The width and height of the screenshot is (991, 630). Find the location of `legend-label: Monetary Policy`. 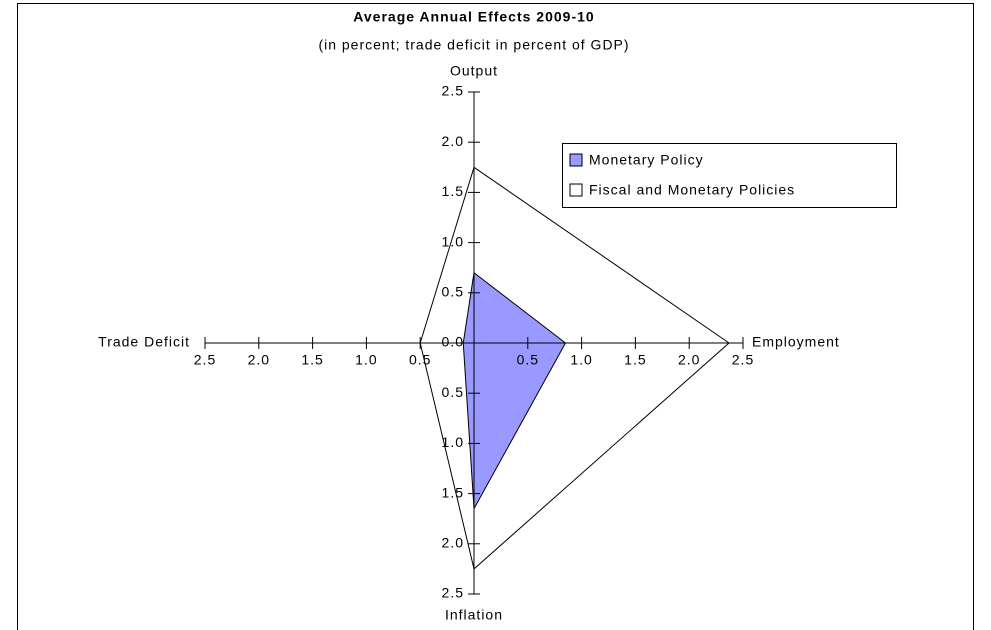

legend-label: Monetary Policy is located at coordinates (646, 160).